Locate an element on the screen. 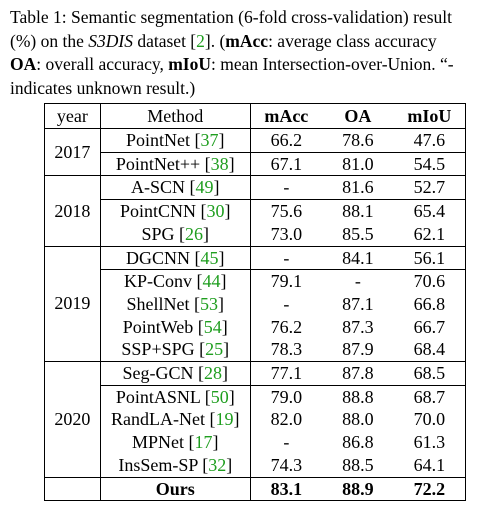 The width and height of the screenshot is (492, 508). citation-link: 38 is located at coordinates (219, 163).